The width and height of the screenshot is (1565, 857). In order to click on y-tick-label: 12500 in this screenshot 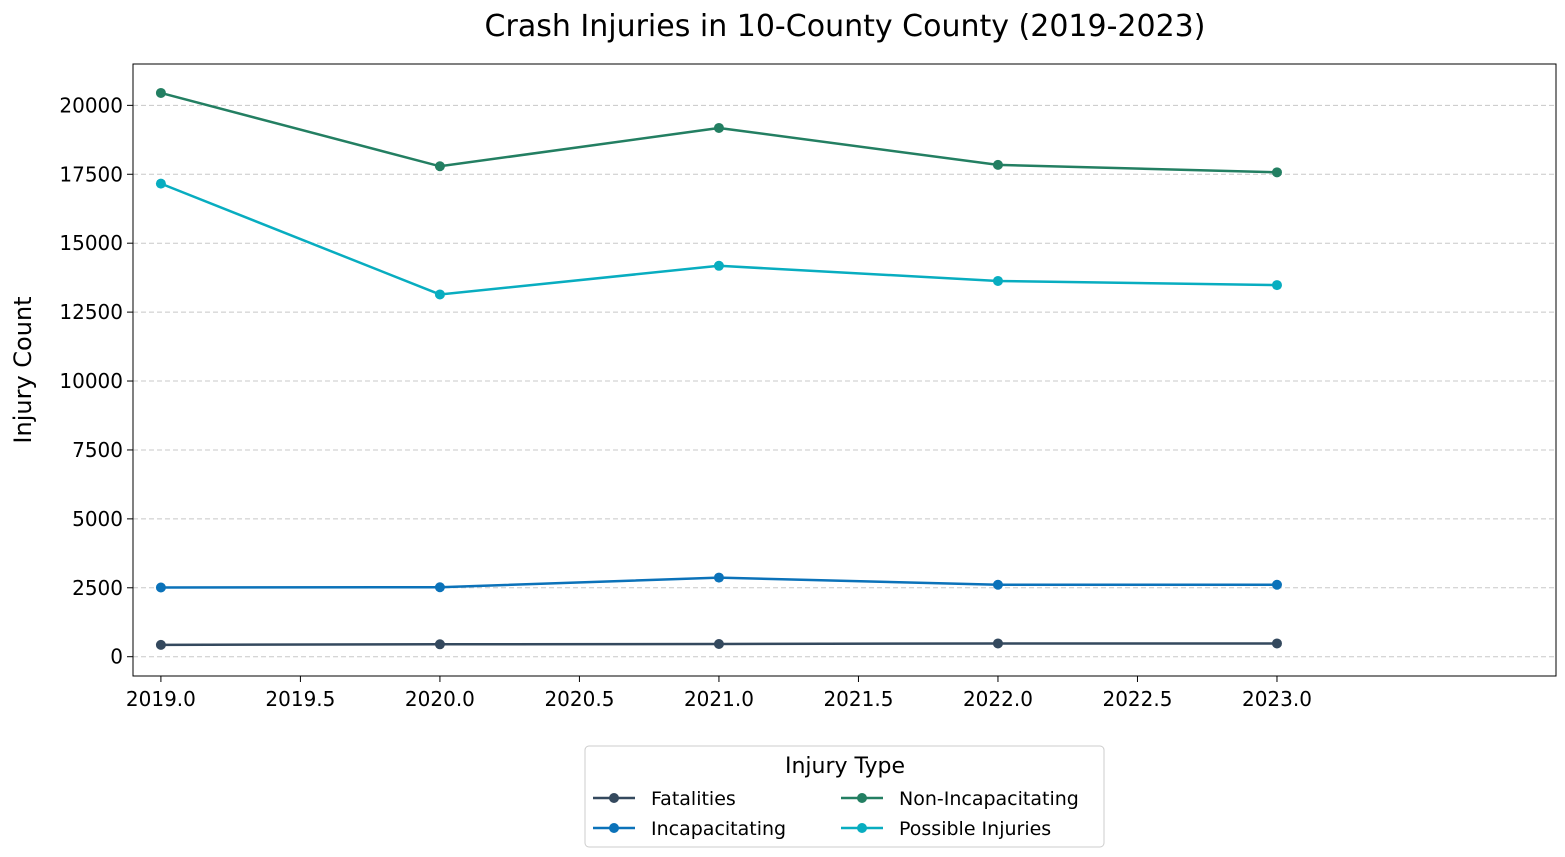, I will do `click(91, 312)`.